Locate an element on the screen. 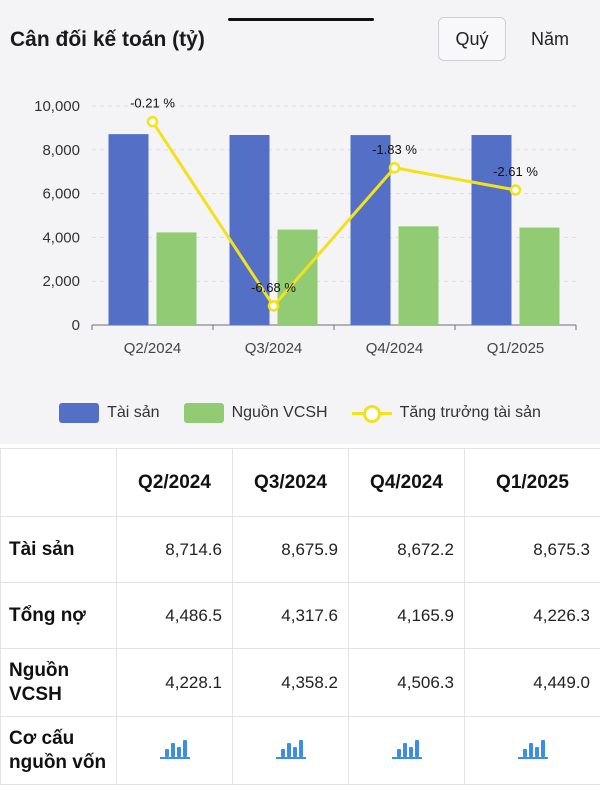 The width and height of the screenshot is (600, 800). growth-line is located at coordinates (333, 214).